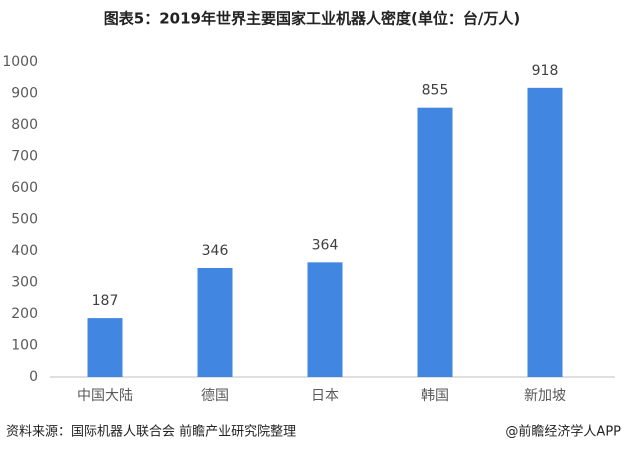 This screenshot has width=625, height=451. I want to click on value-label: 855, so click(435, 91).